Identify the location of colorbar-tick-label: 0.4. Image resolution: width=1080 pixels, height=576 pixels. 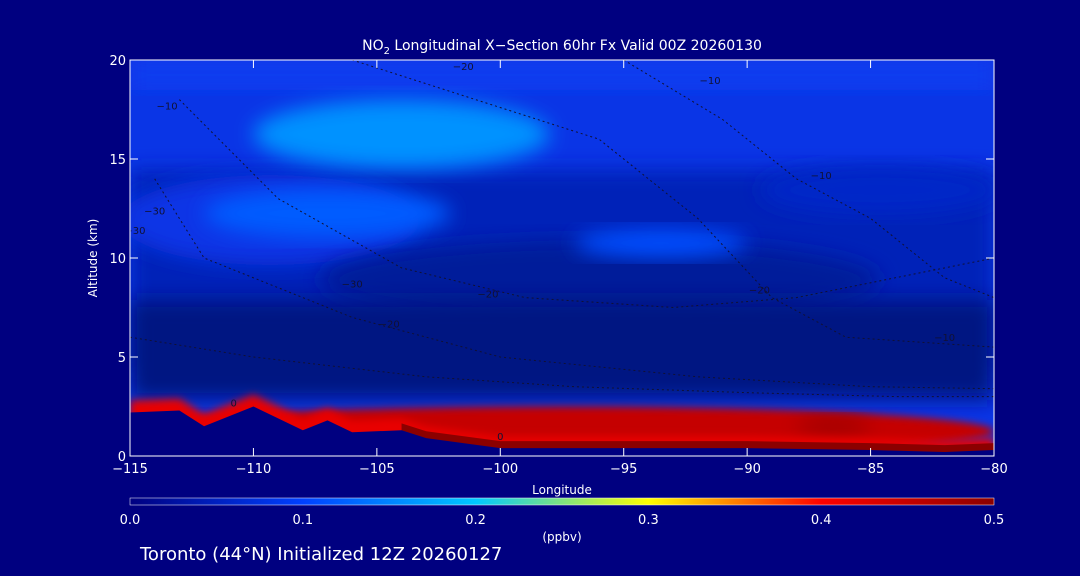
(821, 520).